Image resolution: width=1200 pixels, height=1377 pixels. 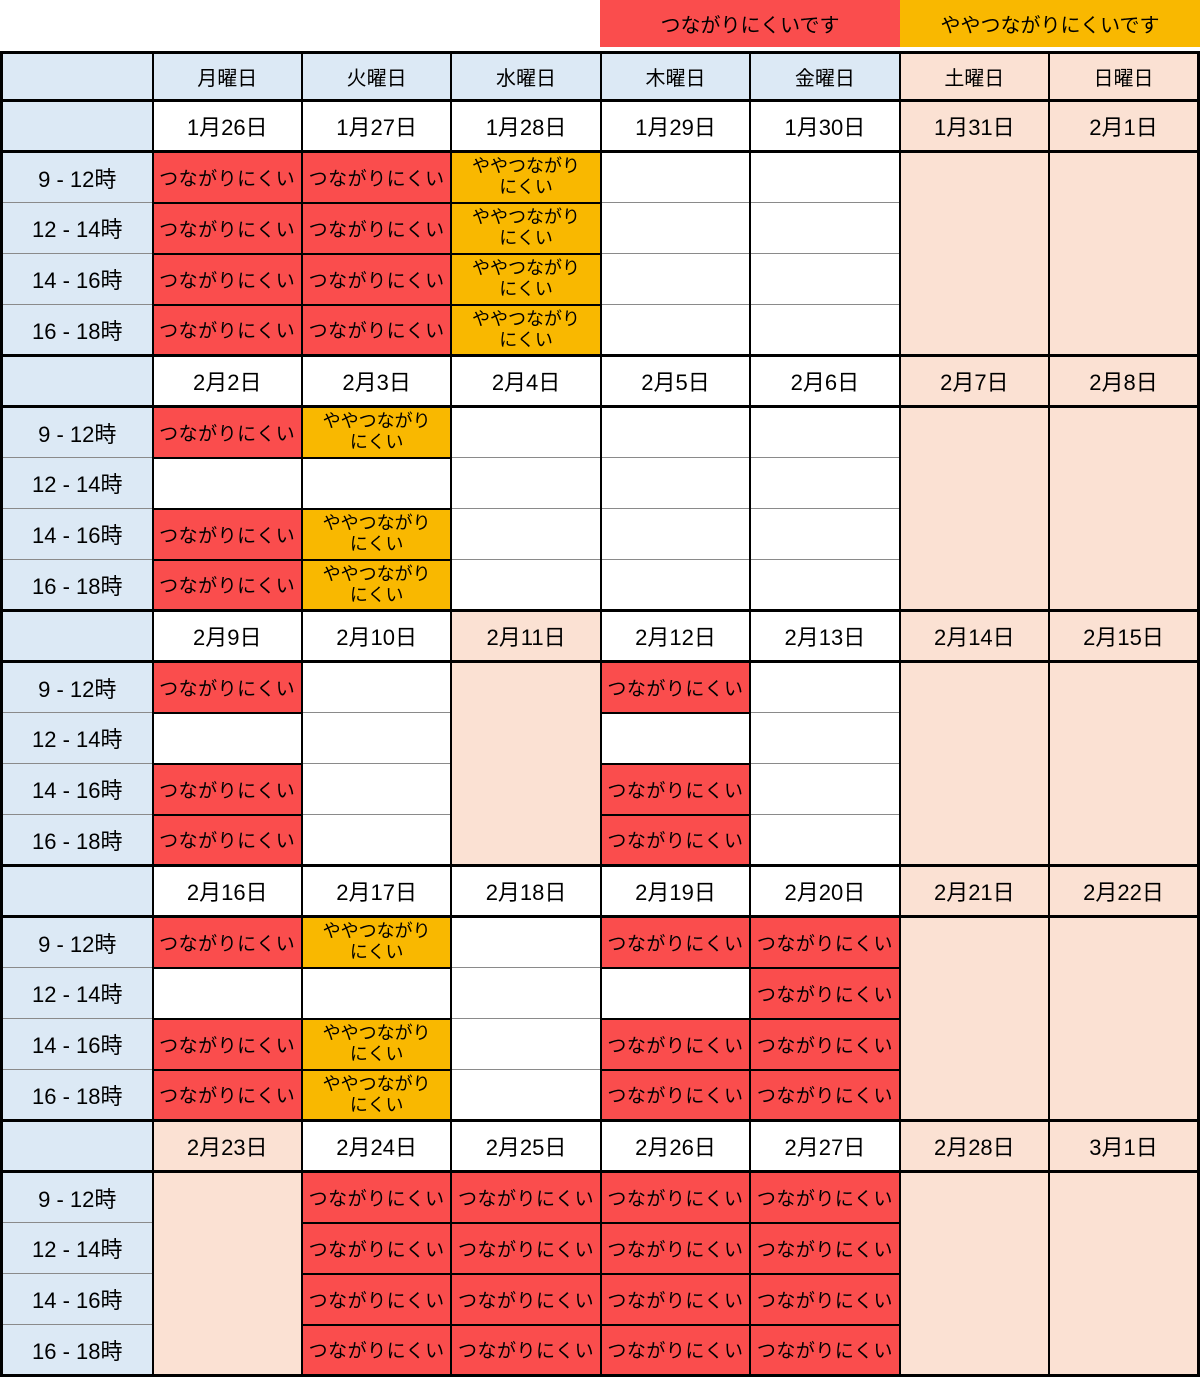 I want to click on weekday-day-header: 水曜日, so click(x=526, y=77).